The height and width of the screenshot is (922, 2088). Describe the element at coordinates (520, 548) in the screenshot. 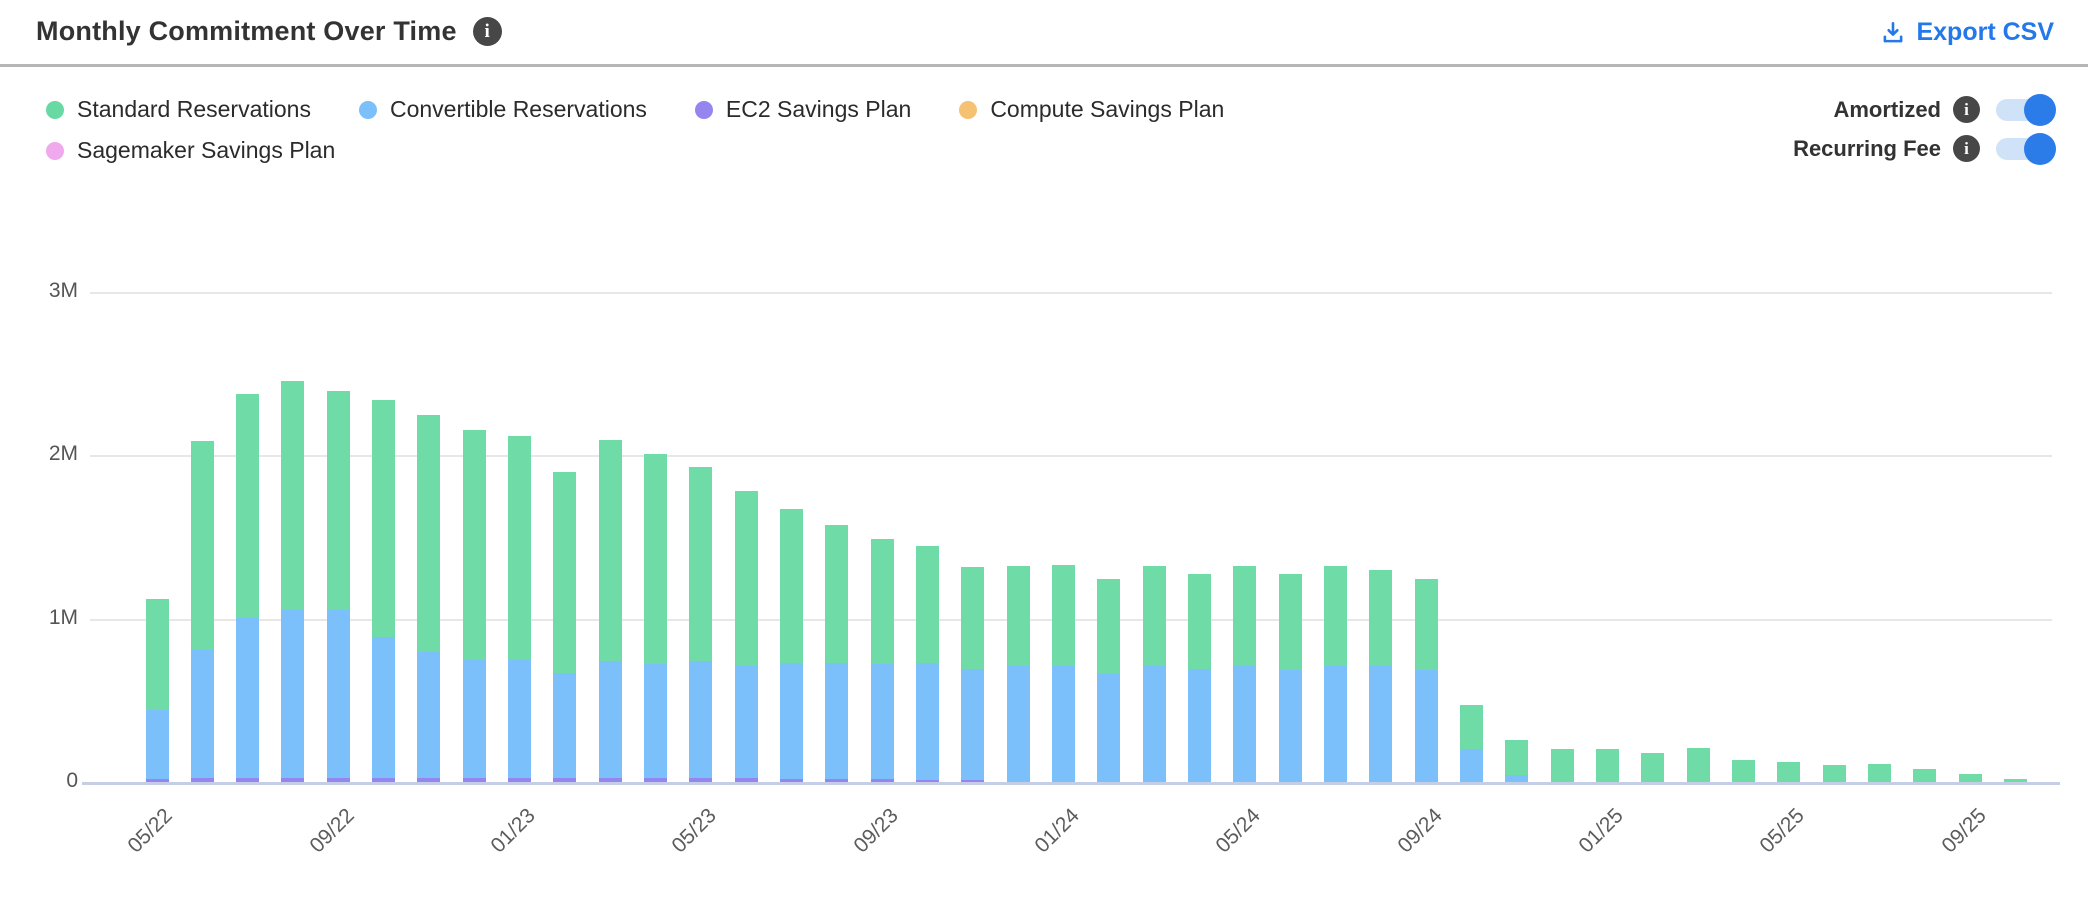

I see `bar-01-23-standard-reservations` at that location.